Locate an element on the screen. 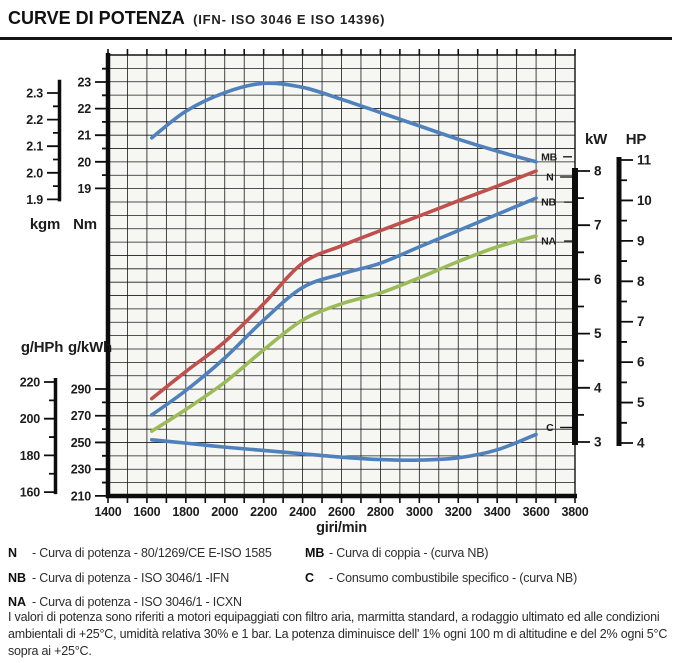 The width and height of the screenshot is (684, 663). legend-desc: - Curva di coppia - (curva NB) is located at coordinates (409, 553).